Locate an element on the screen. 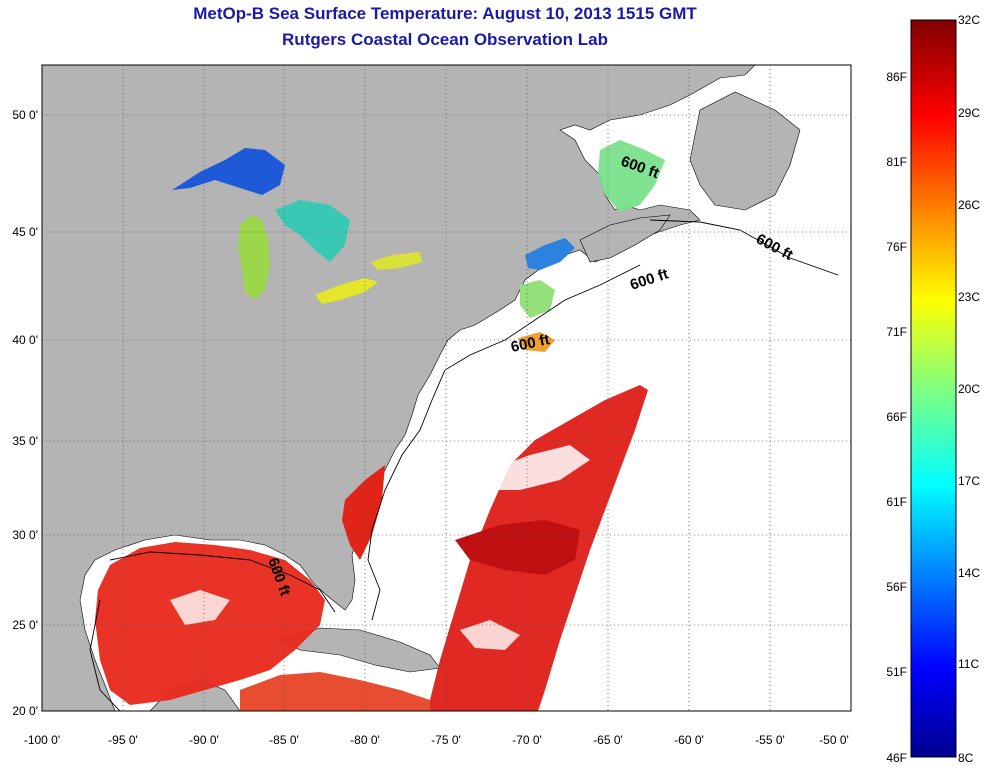 The height and width of the screenshot is (770, 984). colorbar-c-label: 26C is located at coordinates (969, 205).